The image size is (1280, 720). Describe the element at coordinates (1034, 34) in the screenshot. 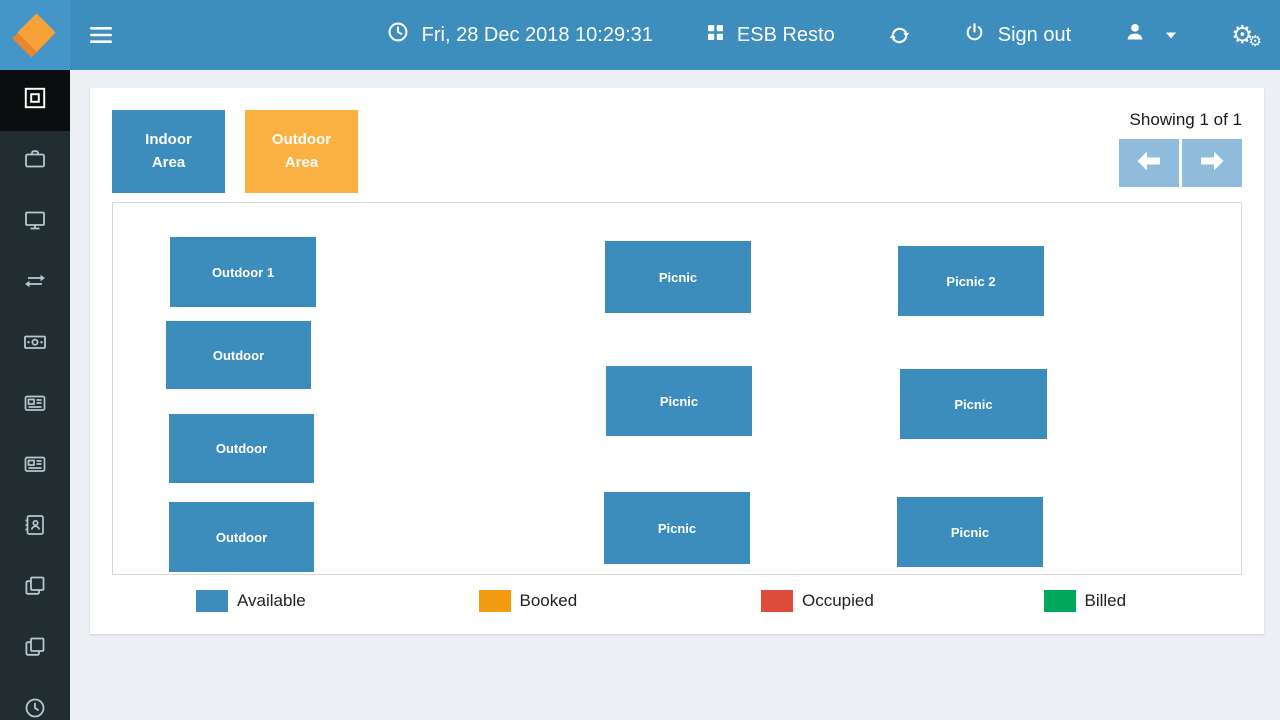

I see `sign-out-label: Sign out` at that location.